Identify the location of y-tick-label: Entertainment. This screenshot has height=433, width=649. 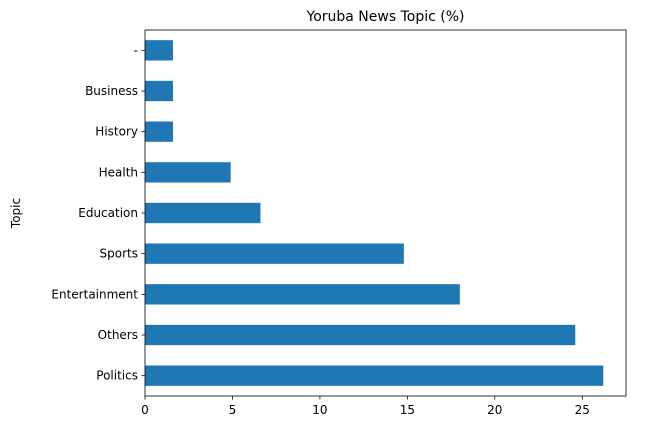
(94, 294).